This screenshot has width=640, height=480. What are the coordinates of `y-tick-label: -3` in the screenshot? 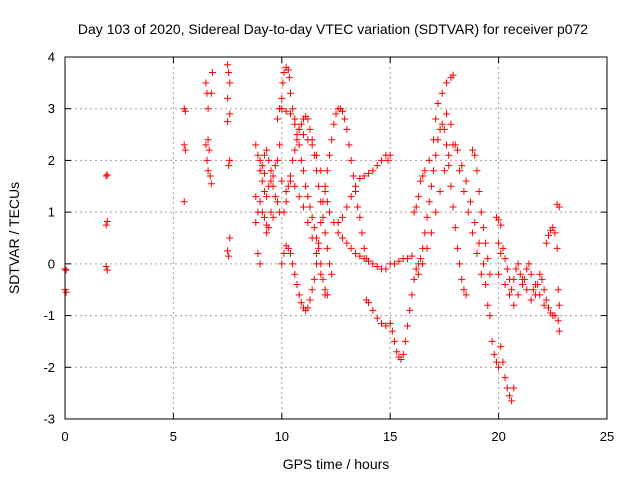 It's located at (49, 419).